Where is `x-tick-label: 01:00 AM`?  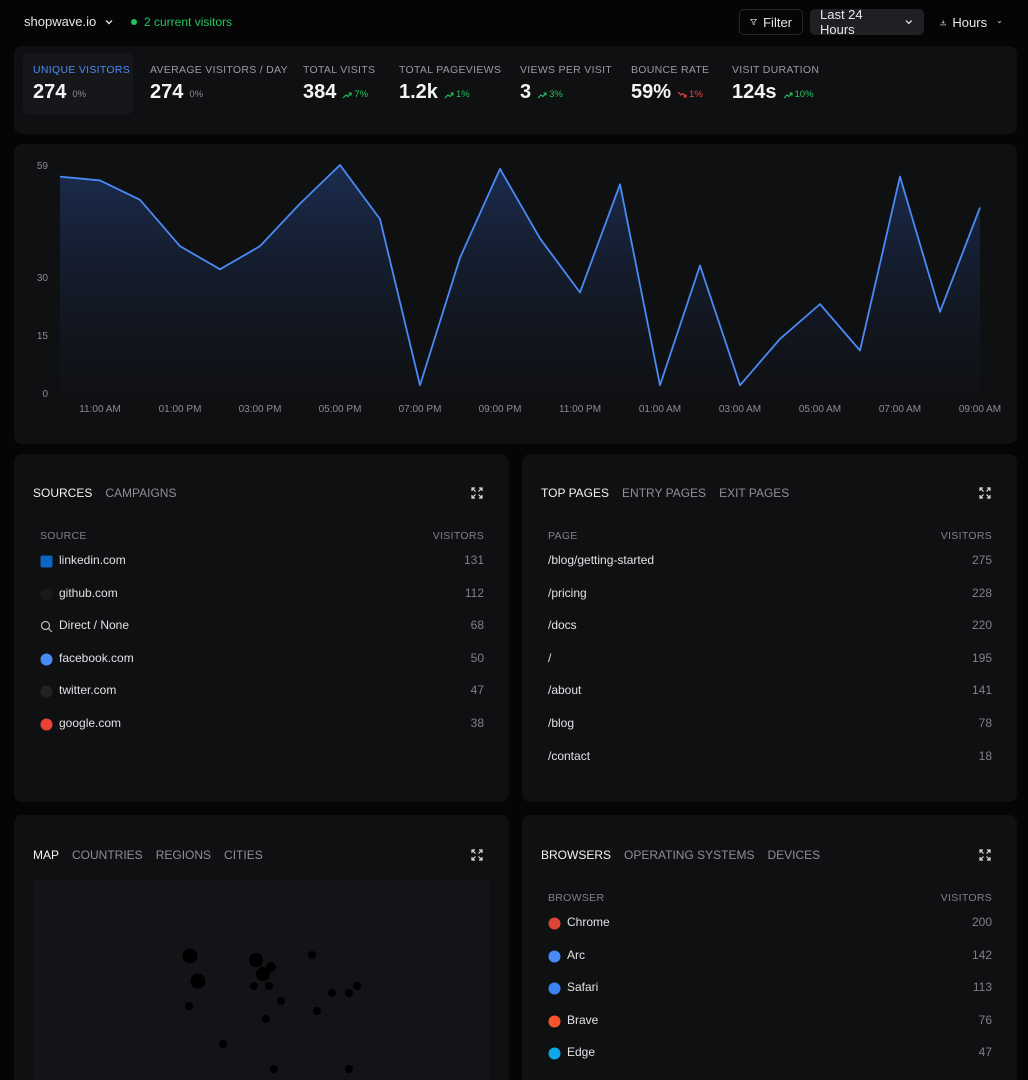
x-tick-label: 01:00 AM is located at coordinates (660, 409).